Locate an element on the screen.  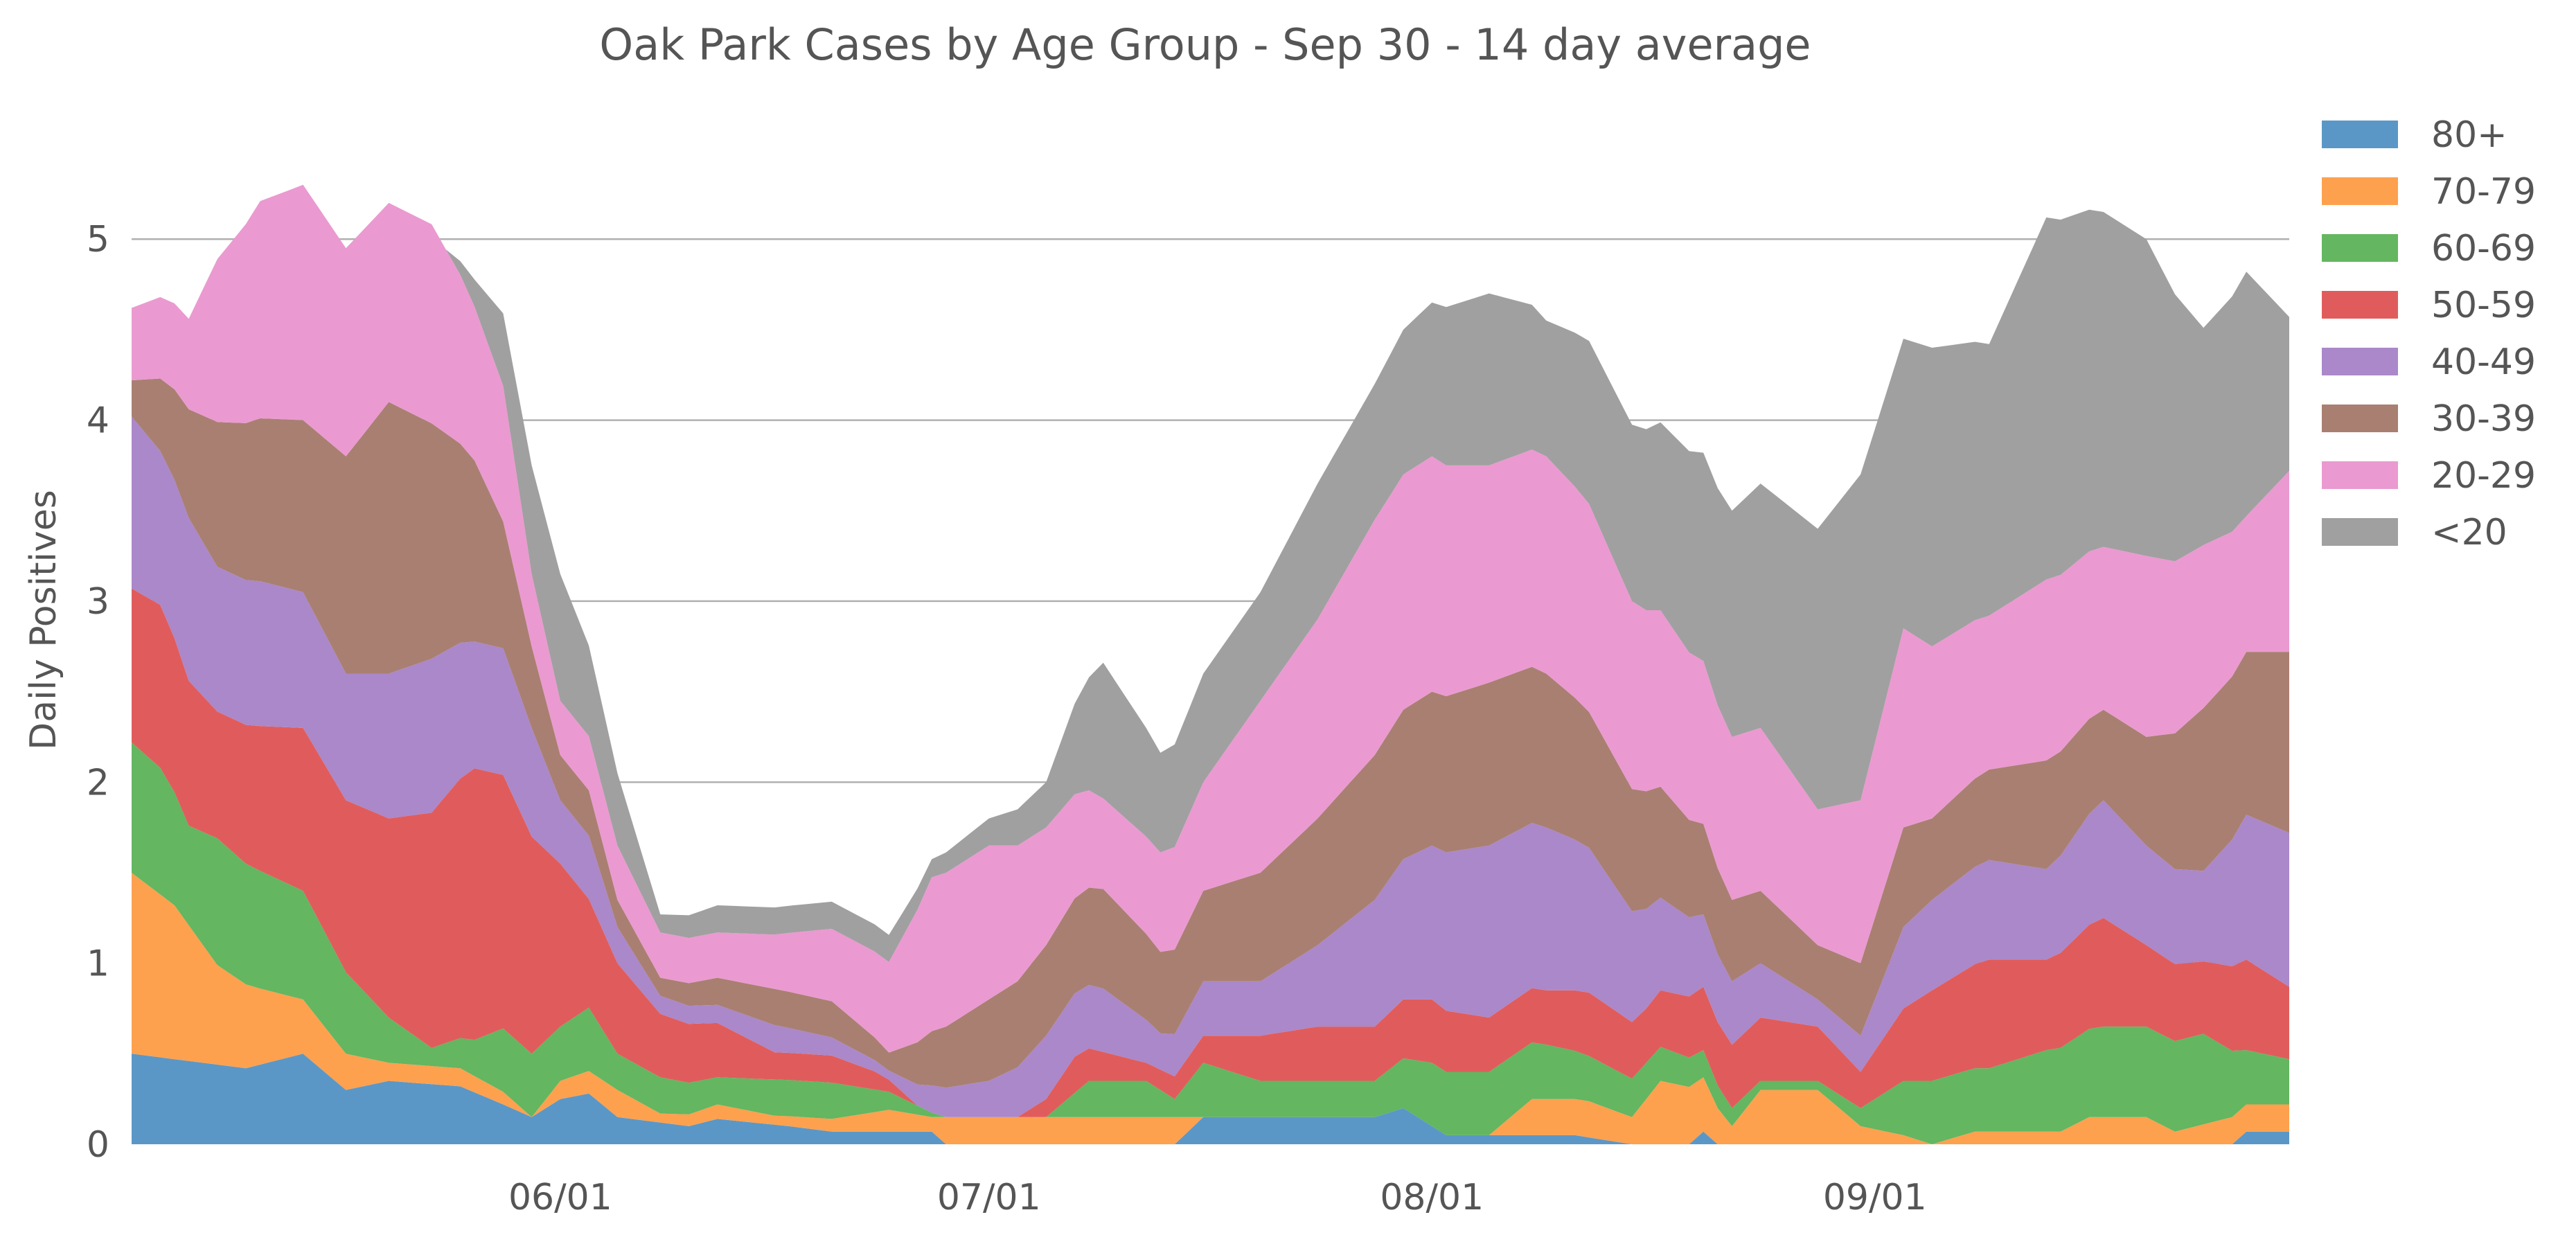
x-tick-label: 07/01 is located at coordinates (989, 1197).